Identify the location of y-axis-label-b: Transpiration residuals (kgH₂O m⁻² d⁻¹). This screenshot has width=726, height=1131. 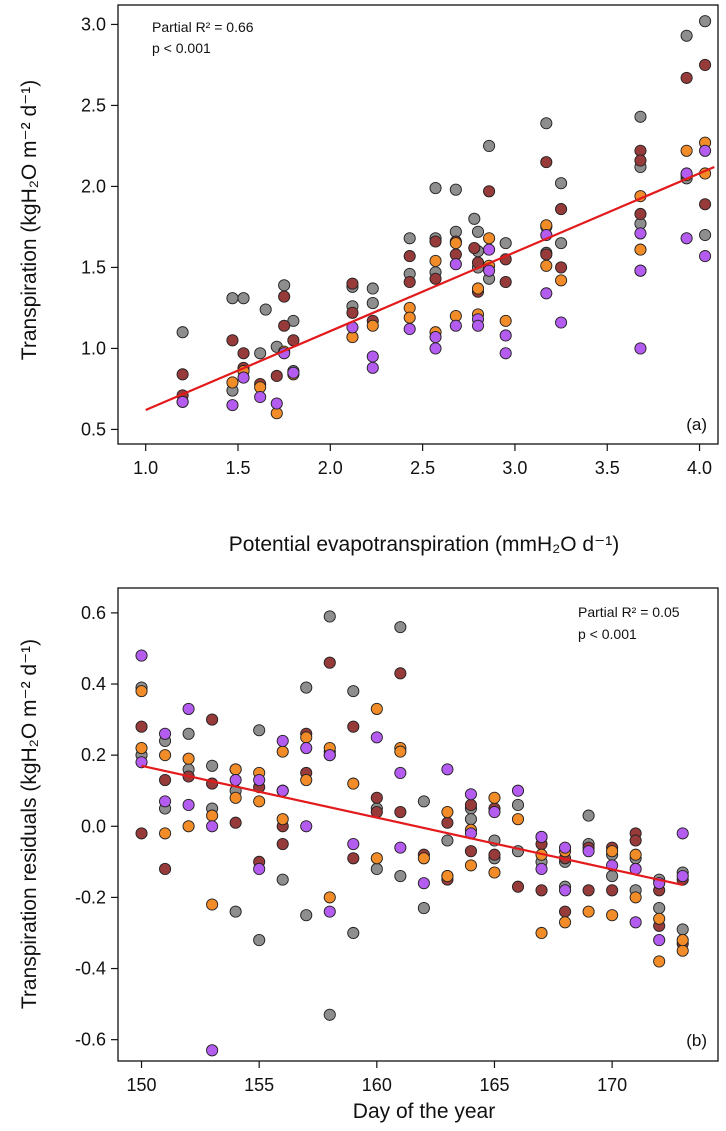
(29, 824).